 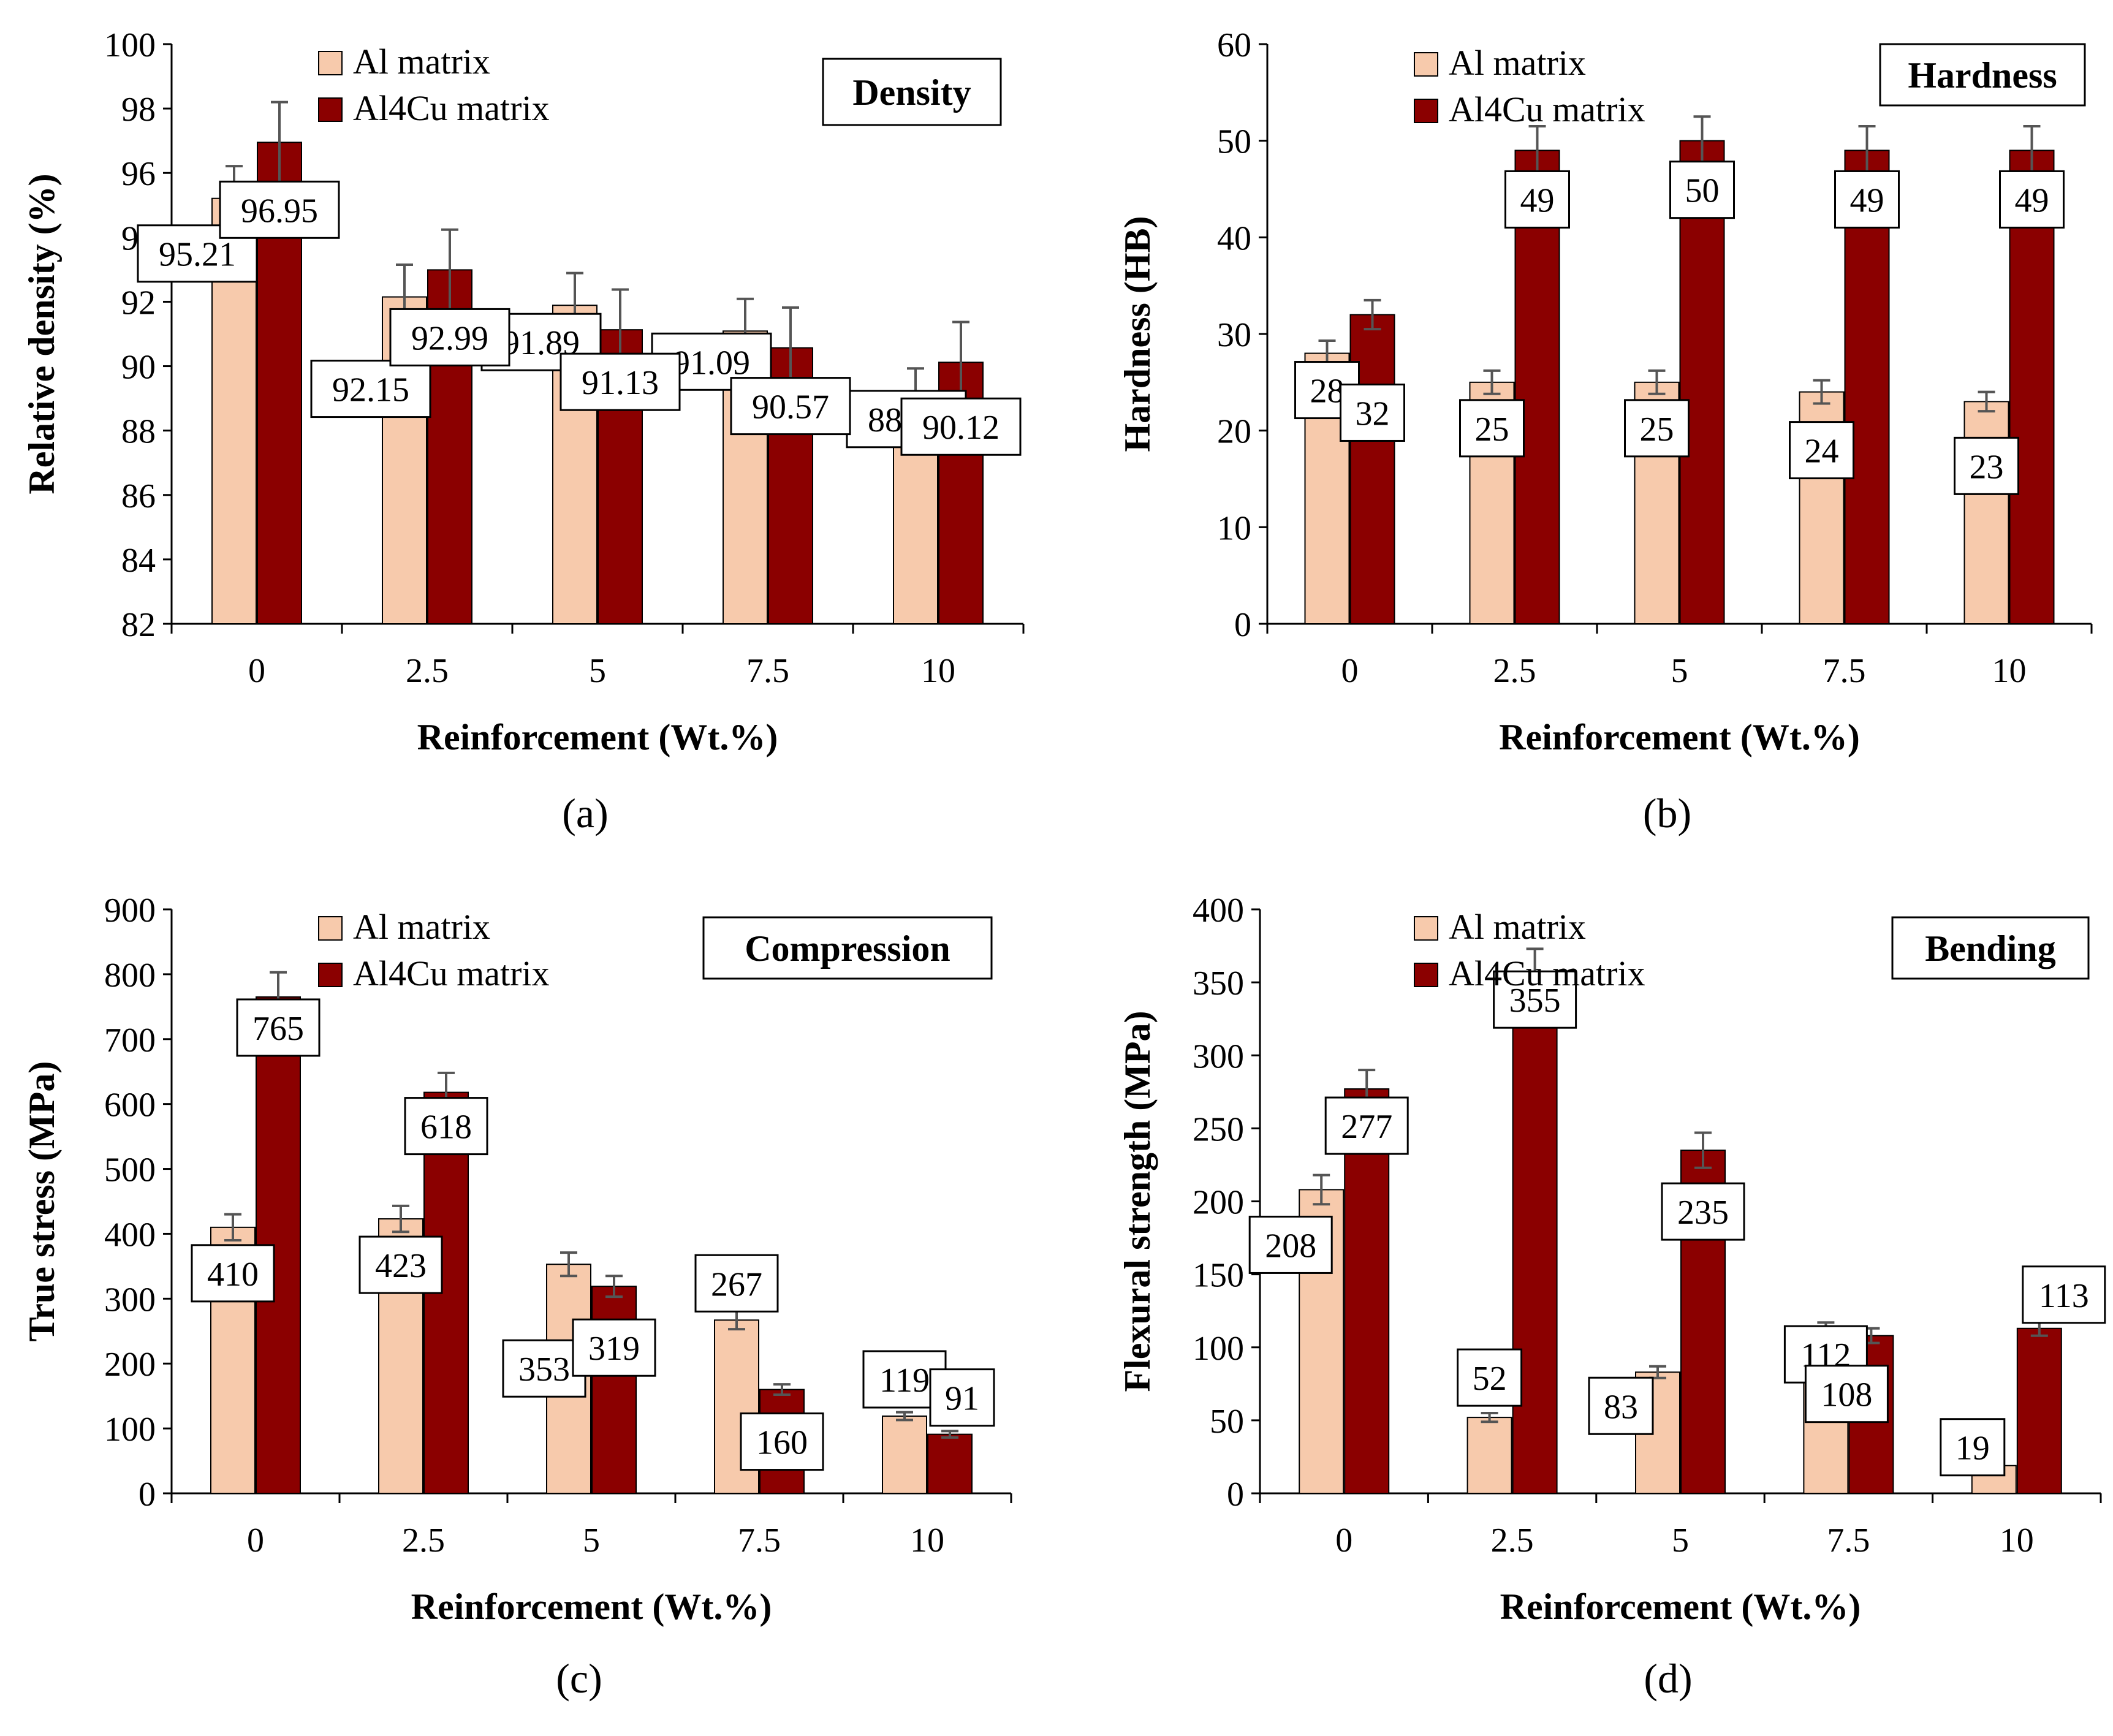 I want to click on data-label: 267, so click(x=737, y=1284).